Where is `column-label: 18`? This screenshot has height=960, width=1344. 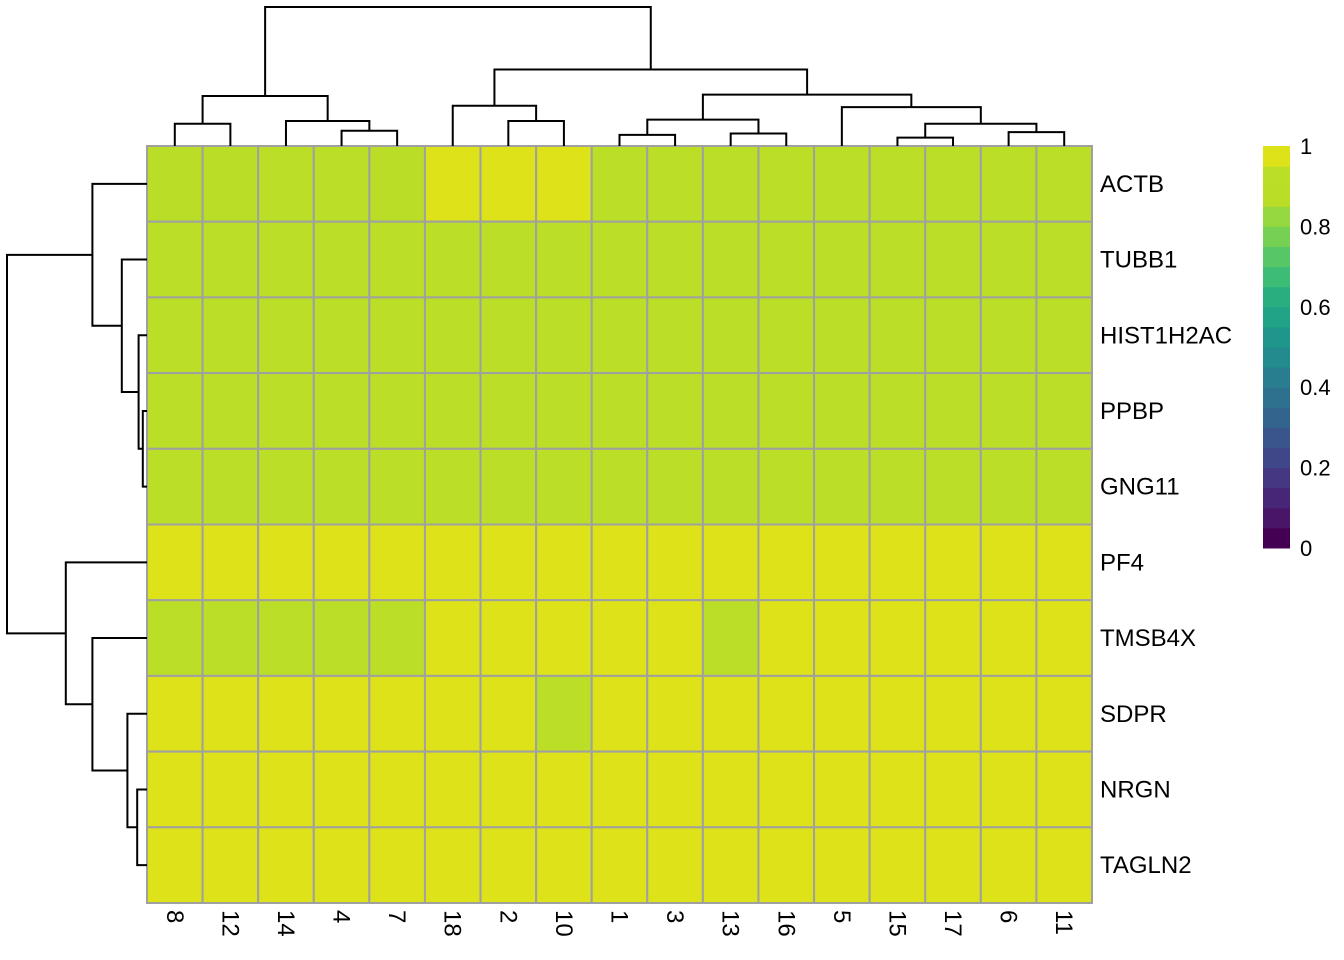 column-label: 18 is located at coordinates (452, 923).